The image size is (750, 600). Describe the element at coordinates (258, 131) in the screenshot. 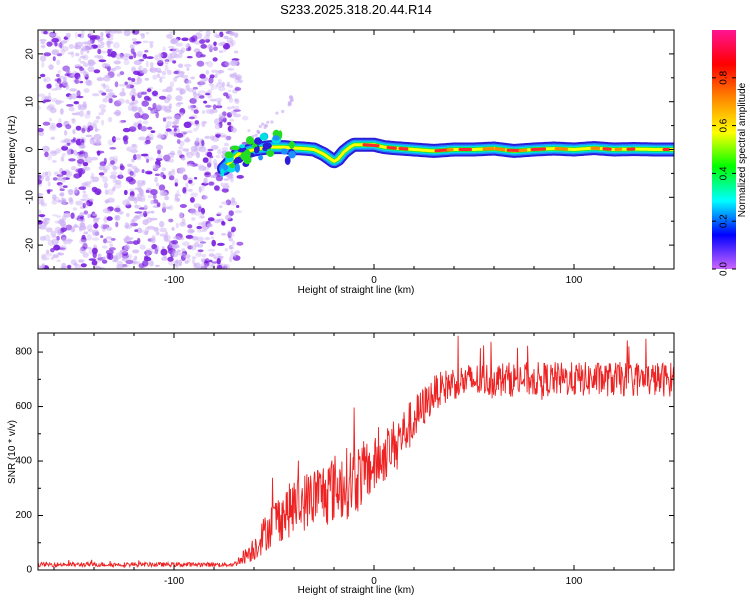

I see `faint-trail-point` at that location.